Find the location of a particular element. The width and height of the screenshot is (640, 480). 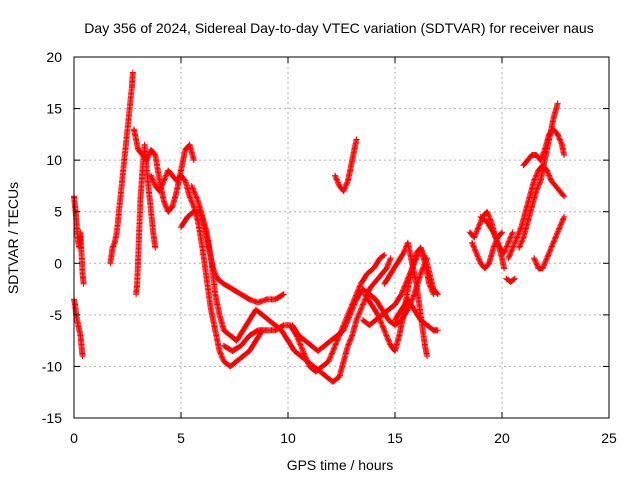

y-tick-labels: -15 -10 -5 0 5 10 15 20 is located at coordinates (52, 237).